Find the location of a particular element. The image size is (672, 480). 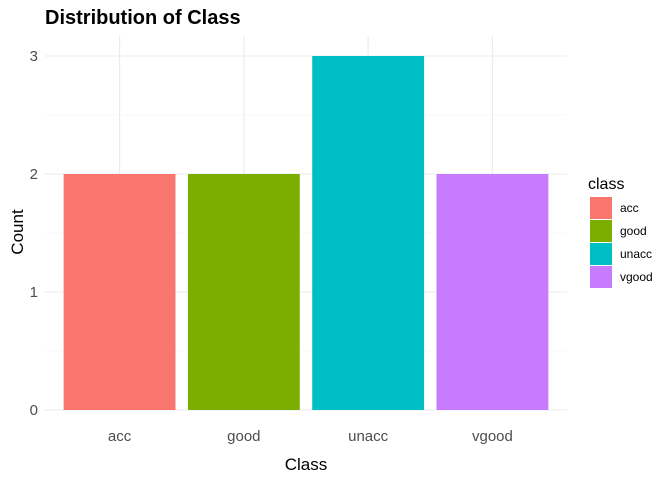

x-tick-label: vgood is located at coordinates (492, 436).